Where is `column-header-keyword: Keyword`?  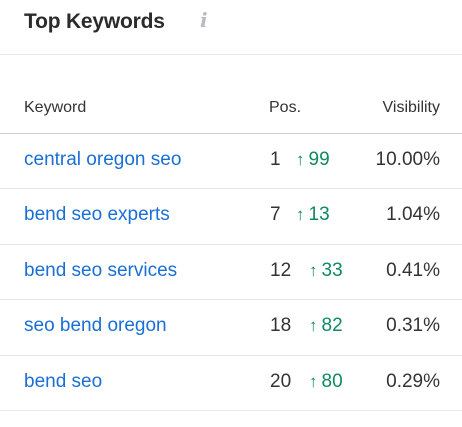
column-header-keyword: Keyword is located at coordinates (55, 107).